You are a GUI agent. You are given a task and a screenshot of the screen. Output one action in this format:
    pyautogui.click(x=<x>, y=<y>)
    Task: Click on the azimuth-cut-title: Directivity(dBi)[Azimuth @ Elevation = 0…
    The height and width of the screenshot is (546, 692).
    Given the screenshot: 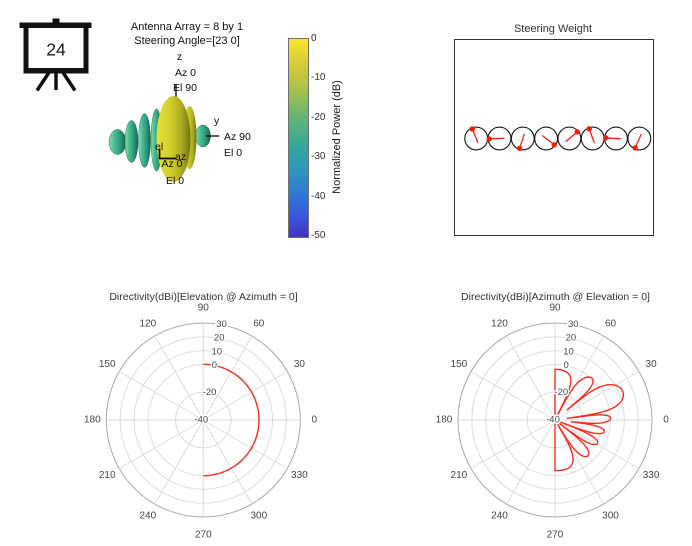 What is the action you would take?
    pyautogui.click(x=555, y=297)
    